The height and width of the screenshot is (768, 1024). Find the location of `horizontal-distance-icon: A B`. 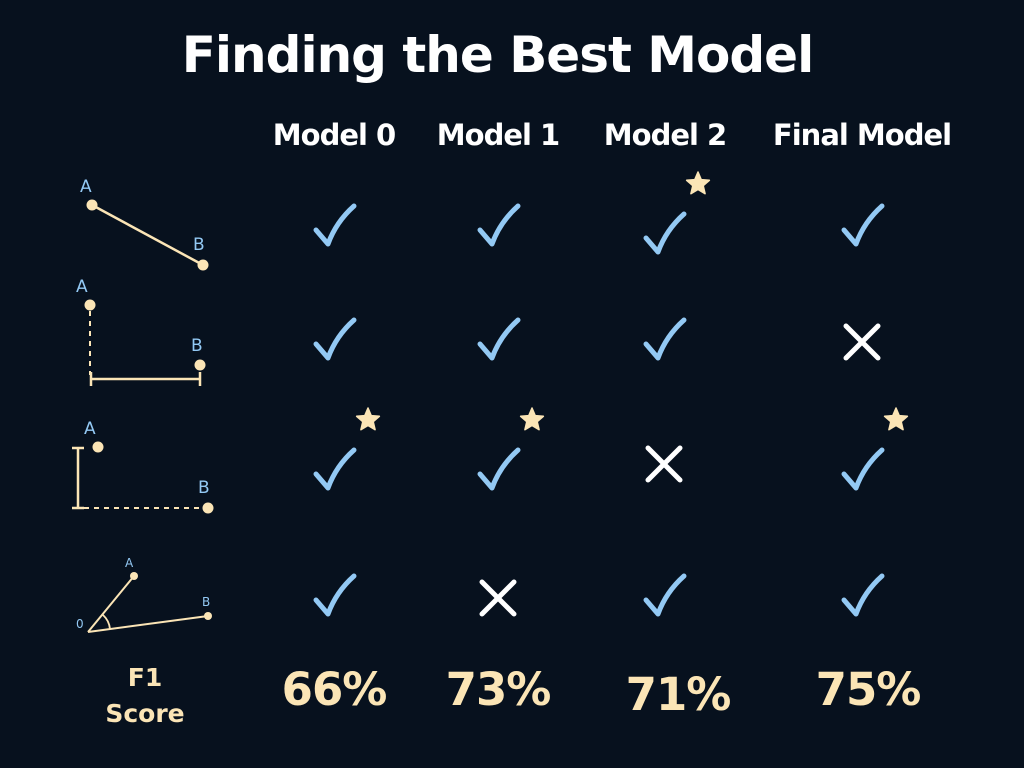

horizontal-distance-icon: A B is located at coordinates (145, 335).